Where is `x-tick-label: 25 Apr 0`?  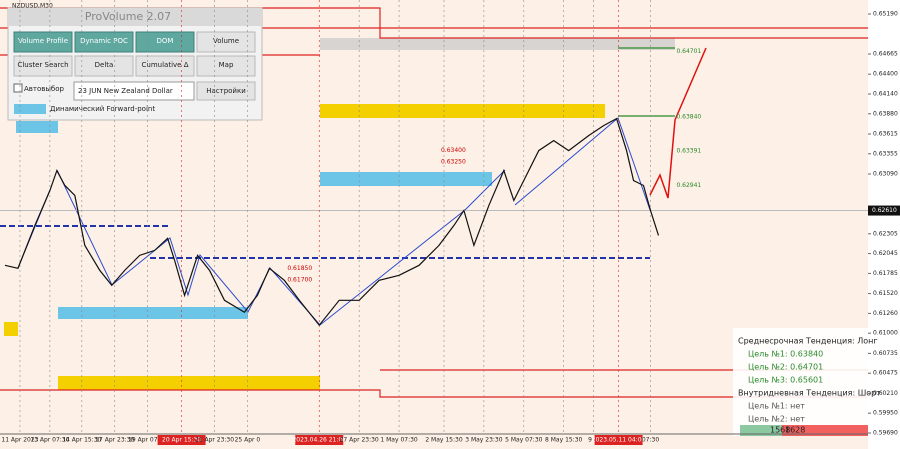 x-tick-label: 25 Apr 0 is located at coordinates (248, 440).